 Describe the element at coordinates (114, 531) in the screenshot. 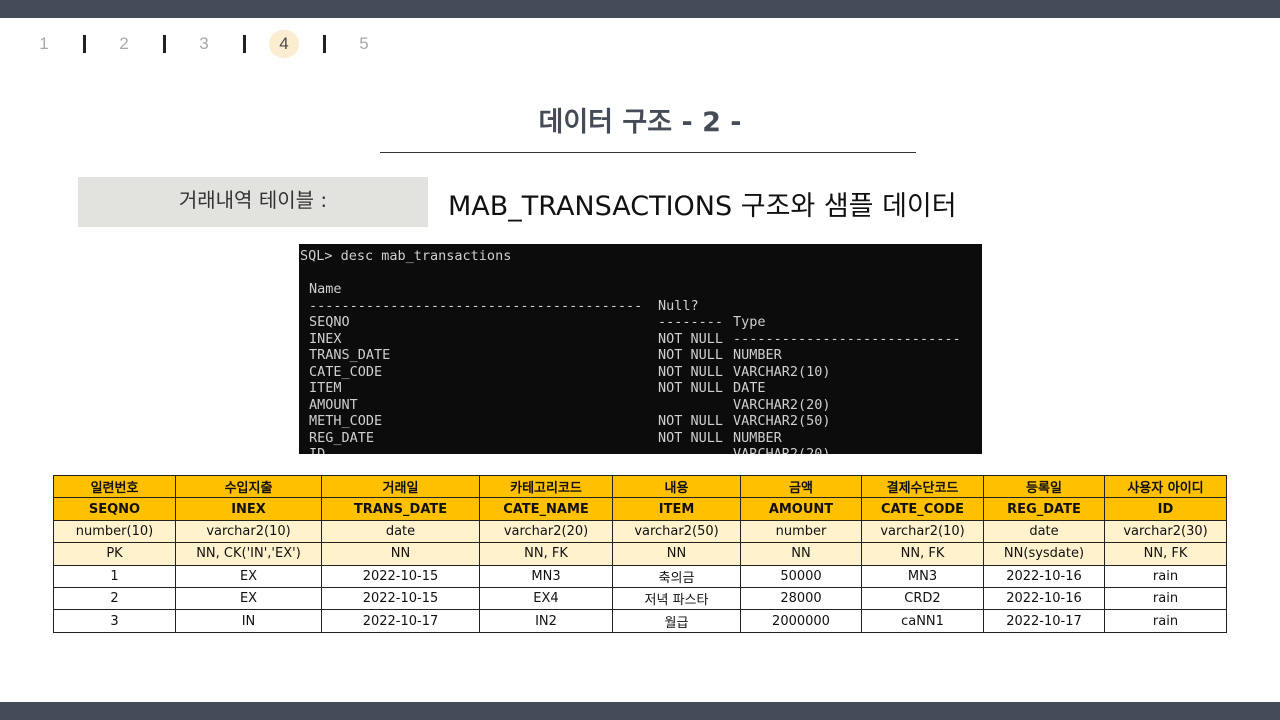

I see `data-type-cell: number(10)` at that location.